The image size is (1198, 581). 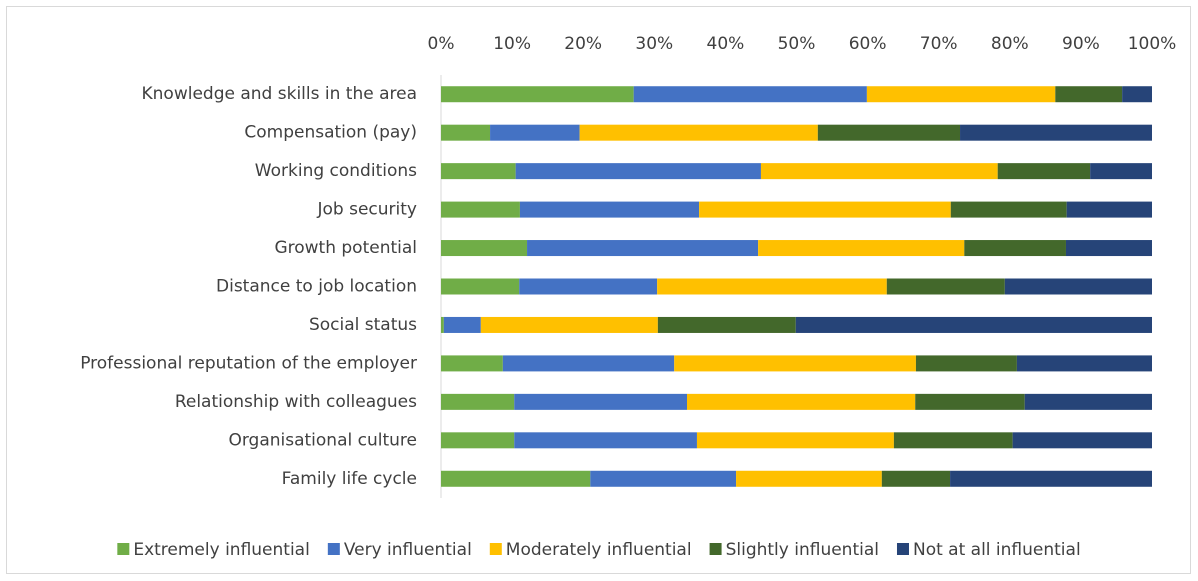 What do you see at coordinates (330, 133) in the screenshot?
I see `y-tick-label: Compensation (pay)` at bounding box center [330, 133].